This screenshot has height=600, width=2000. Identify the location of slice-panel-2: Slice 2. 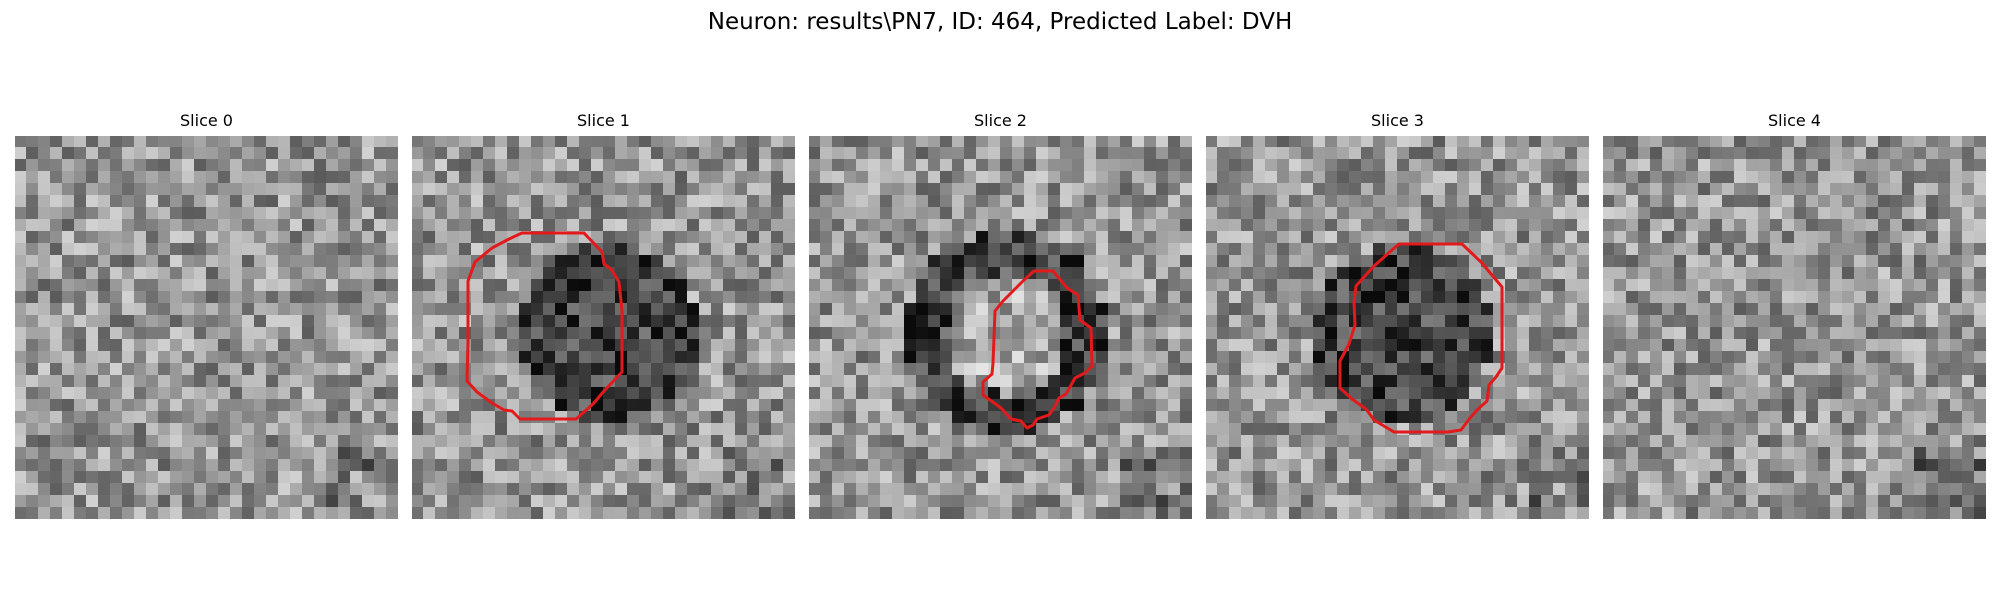
(1000, 314).